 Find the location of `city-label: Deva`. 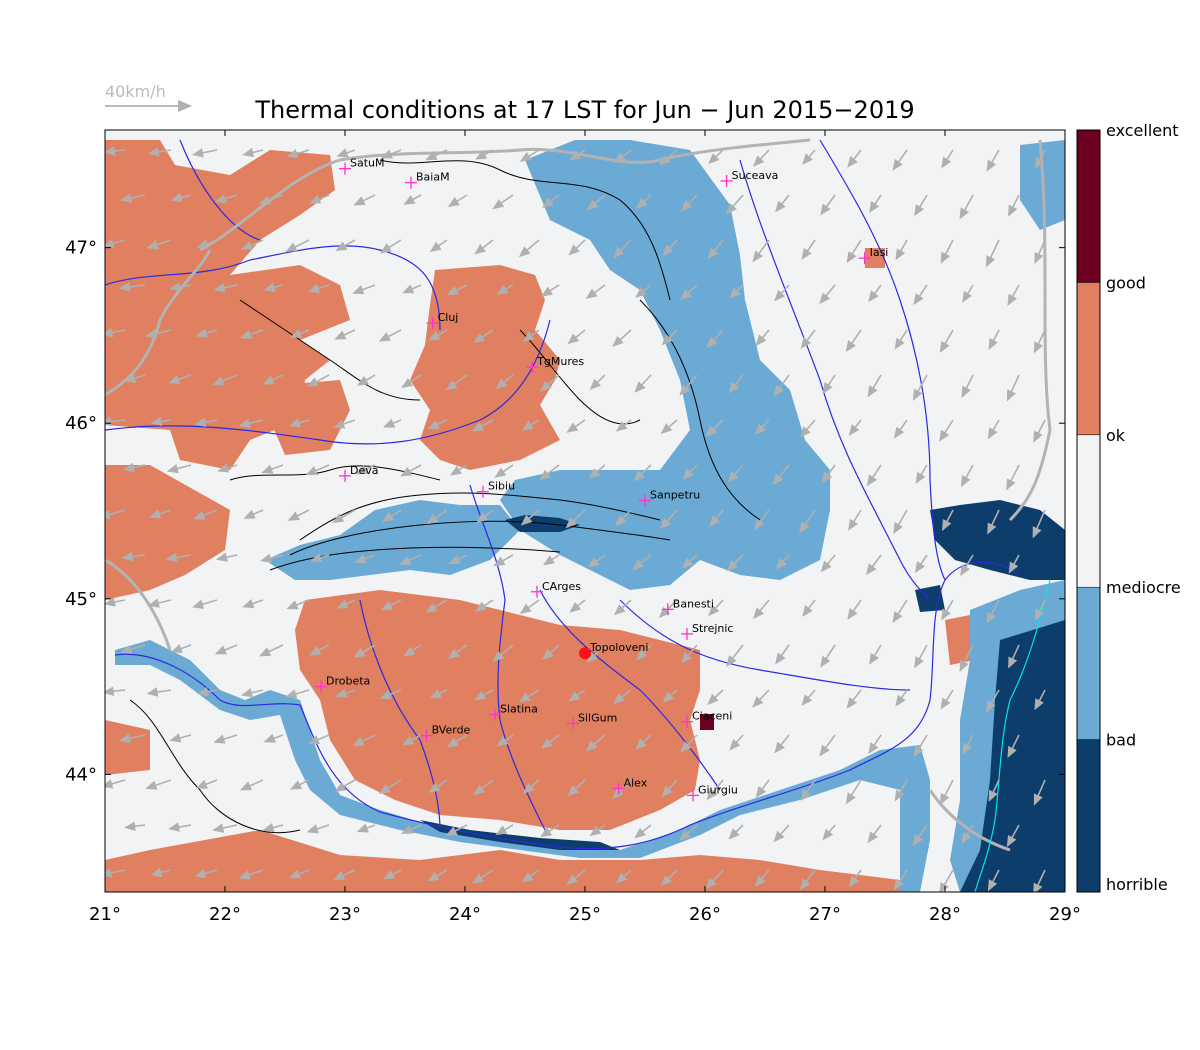

city-label: Deva is located at coordinates (364, 470).